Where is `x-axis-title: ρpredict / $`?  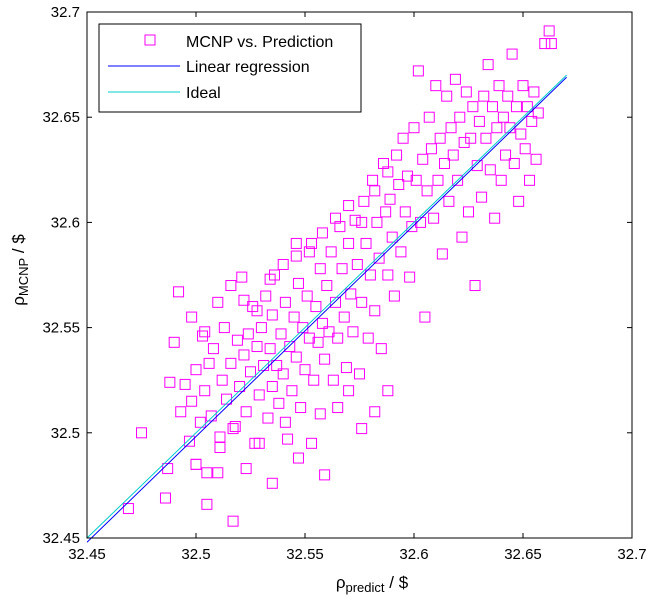
x-axis-title: ρpredict / $ is located at coordinates (372, 584).